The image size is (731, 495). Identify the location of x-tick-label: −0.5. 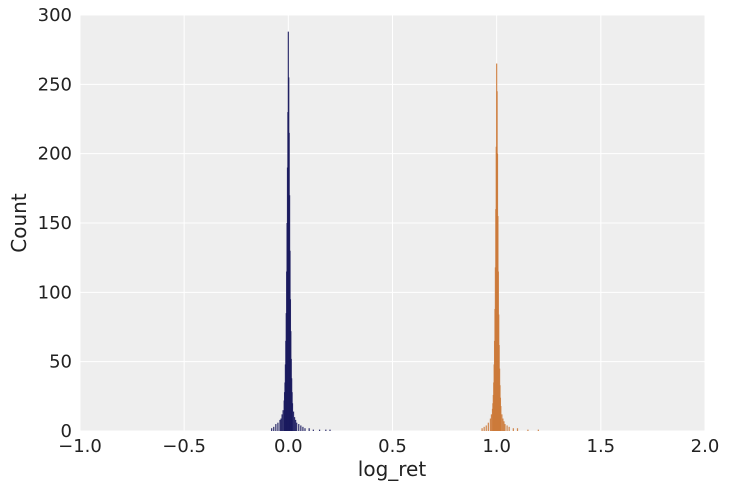
(184, 446).